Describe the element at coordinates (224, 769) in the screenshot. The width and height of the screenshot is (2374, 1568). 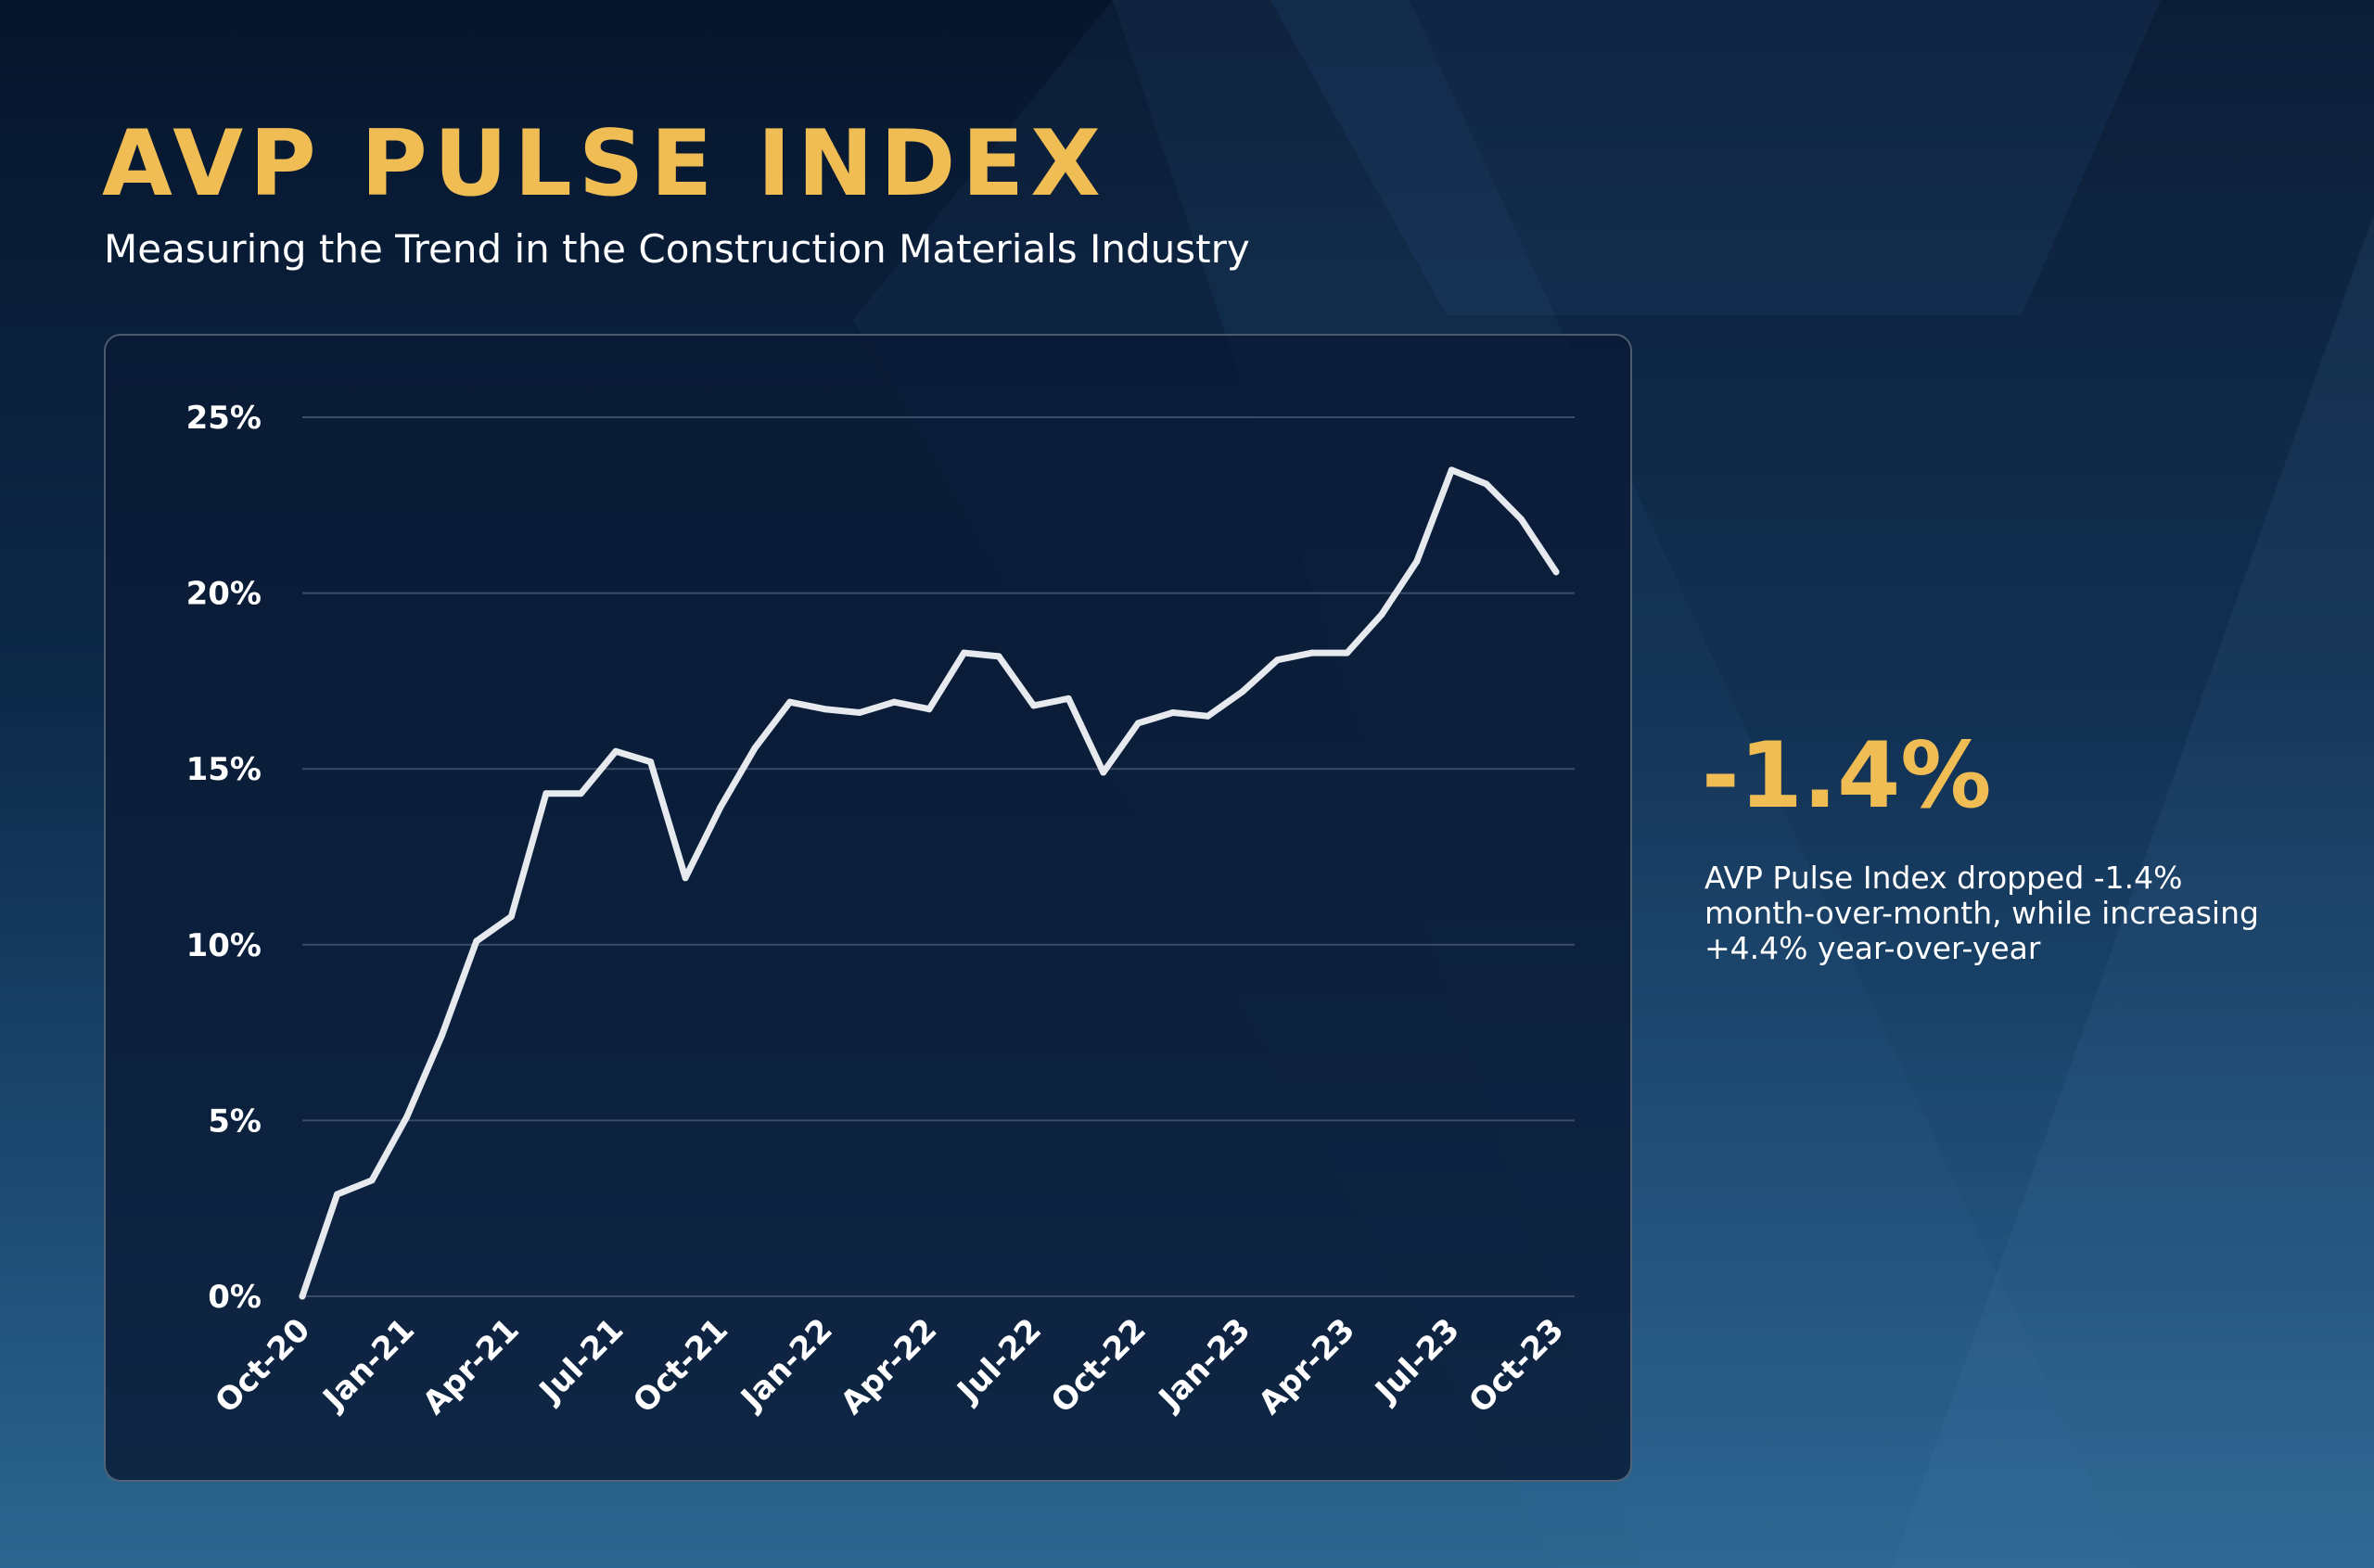
I see `y-tick-label: 15%` at that location.